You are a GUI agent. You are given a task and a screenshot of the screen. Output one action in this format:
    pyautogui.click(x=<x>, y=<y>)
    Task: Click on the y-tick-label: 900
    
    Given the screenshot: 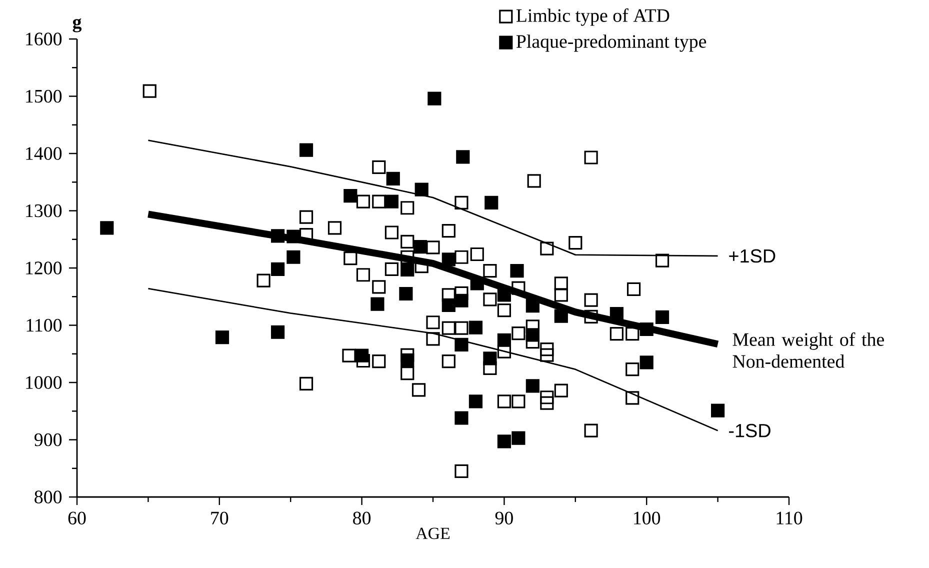 What is the action you would take?
    pyautogui.click(x=48, y=439)
    